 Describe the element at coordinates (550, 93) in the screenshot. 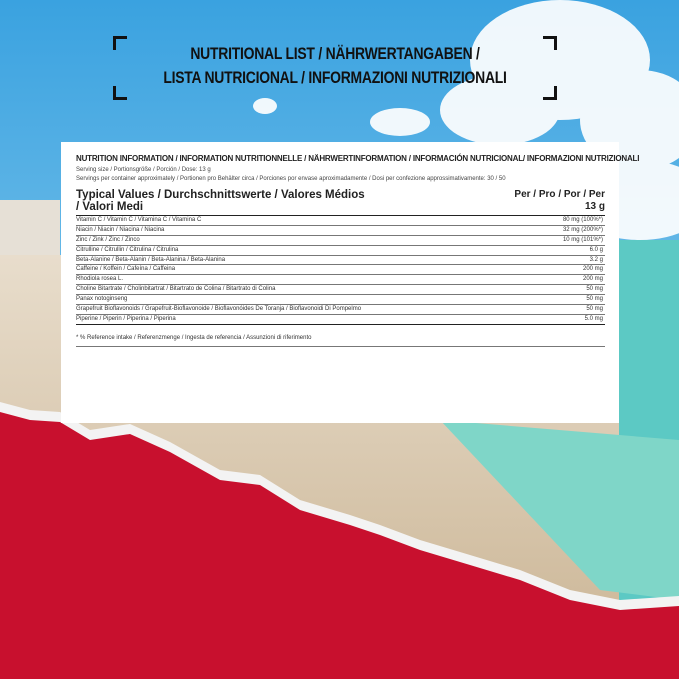

I see `corner-bracket-bottom-right` at that location.